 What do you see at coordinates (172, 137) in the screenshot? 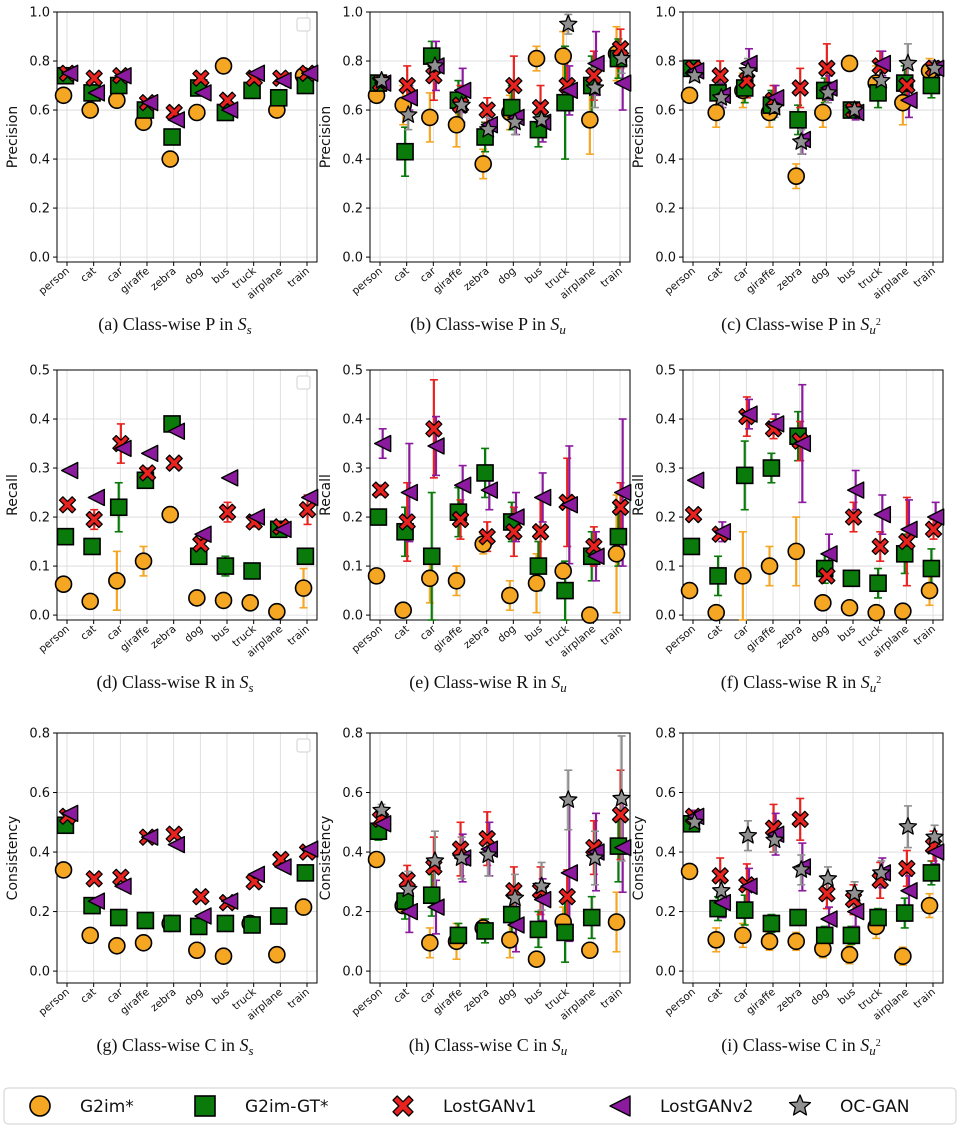
I see `marker-g2im-gt-zebra` at bounding box center [172, 137].